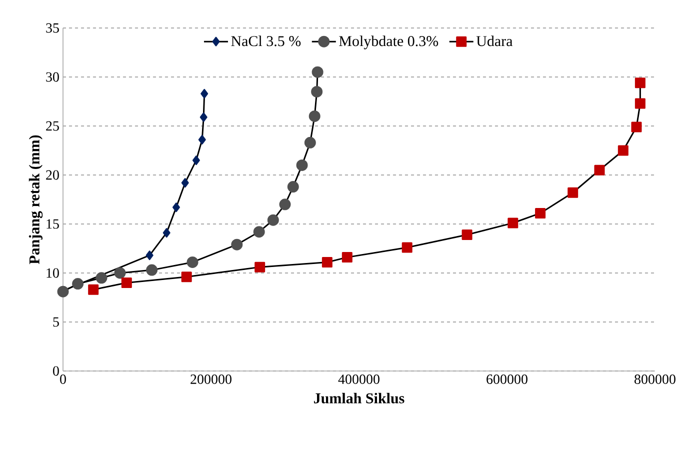 The image size is (694, 450). What do you see at coordinates (266, 41) in the screenshot?
I see `legend-label: NaCl 3.5 %` at bounding box center [266, 41].